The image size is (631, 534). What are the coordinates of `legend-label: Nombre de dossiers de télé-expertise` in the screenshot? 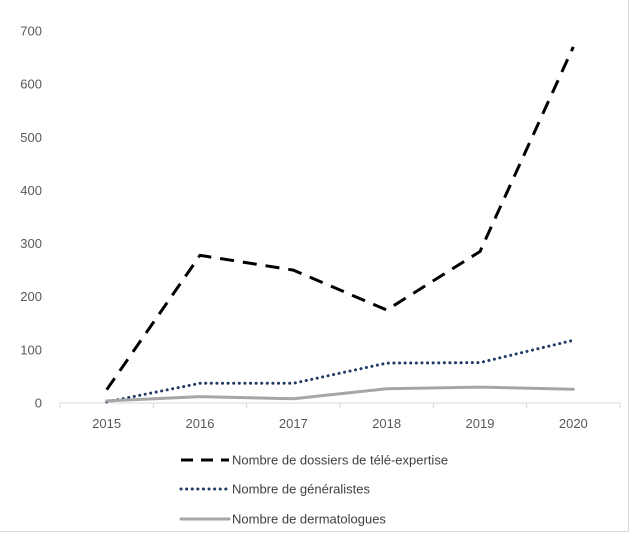 It's located at (340, 460).